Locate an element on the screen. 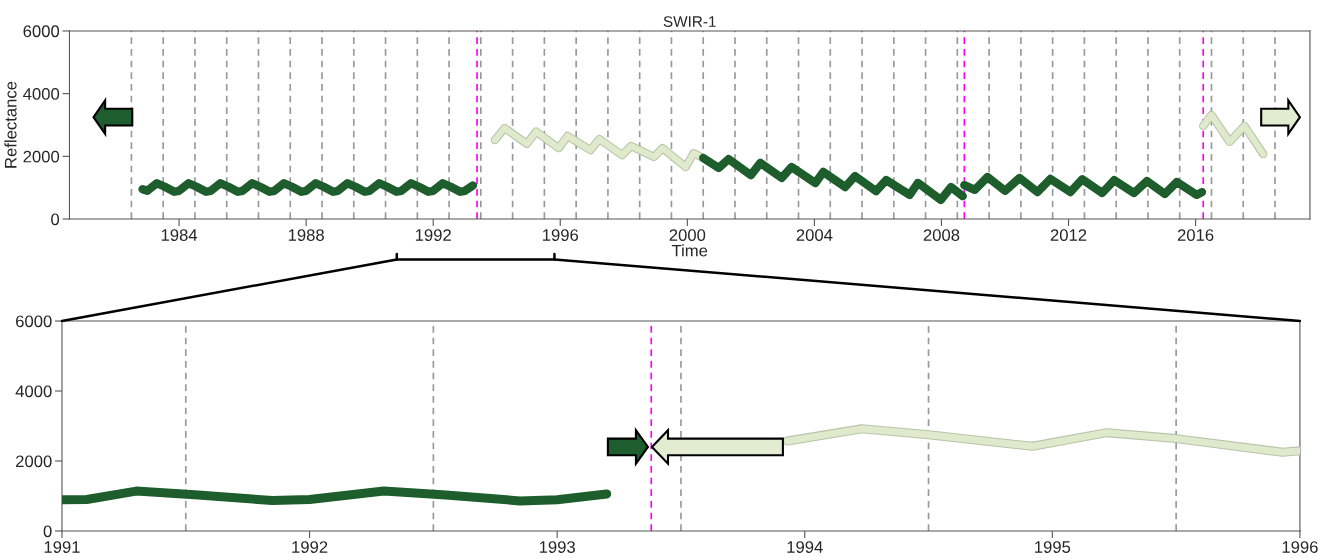  x-tick-label: 1984 is located at coordinates (179, 235).